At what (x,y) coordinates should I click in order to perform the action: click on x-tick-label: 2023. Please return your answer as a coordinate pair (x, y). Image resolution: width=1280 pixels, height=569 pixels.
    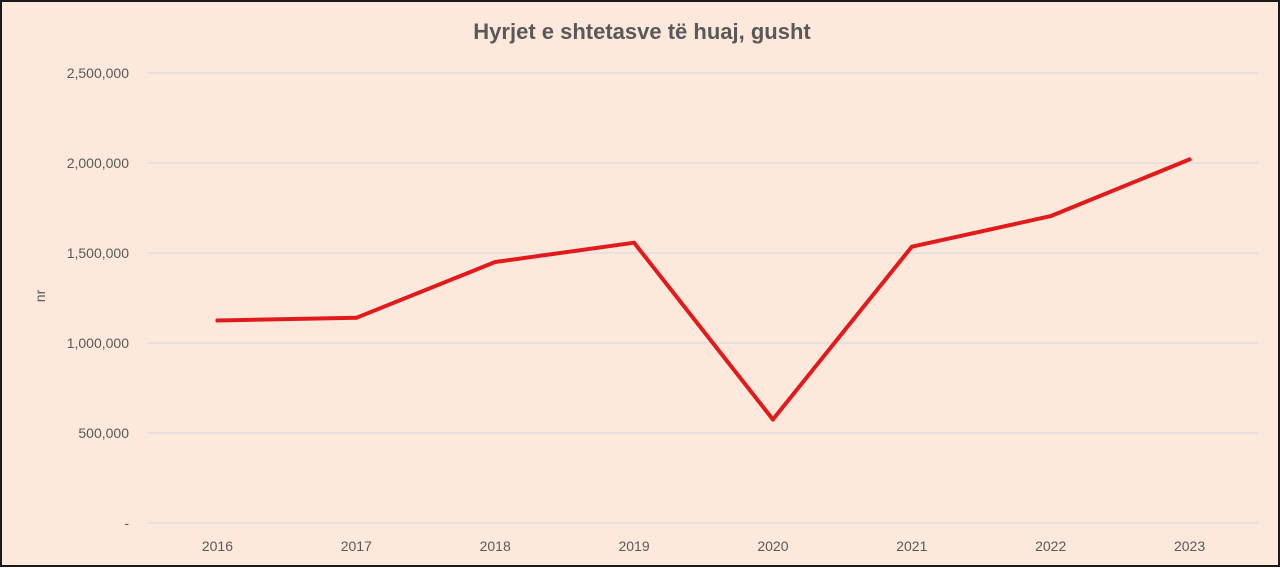
    Looking at the image, I should click on (1189, 546).